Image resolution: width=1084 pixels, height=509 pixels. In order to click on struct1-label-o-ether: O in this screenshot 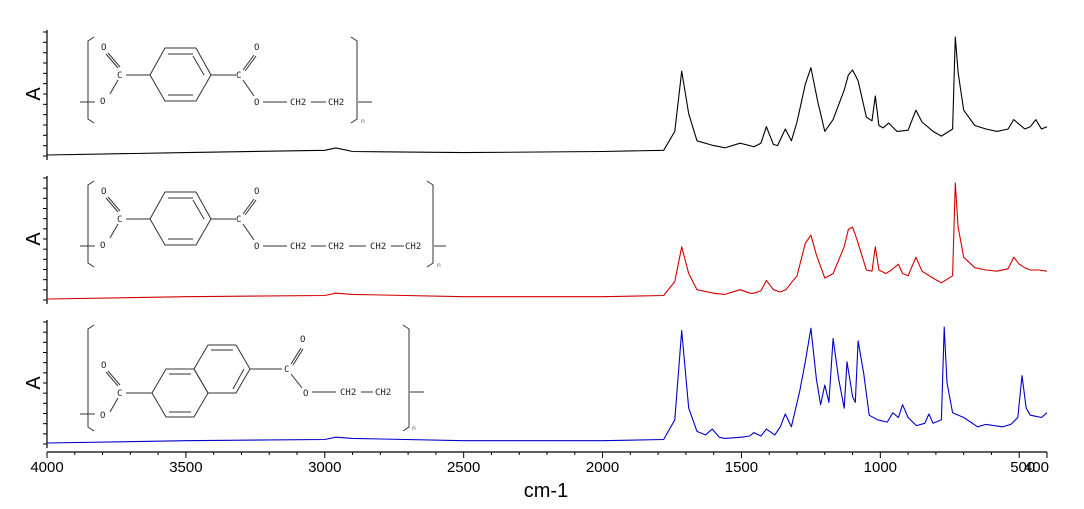, I will do `click(256, 103)`.